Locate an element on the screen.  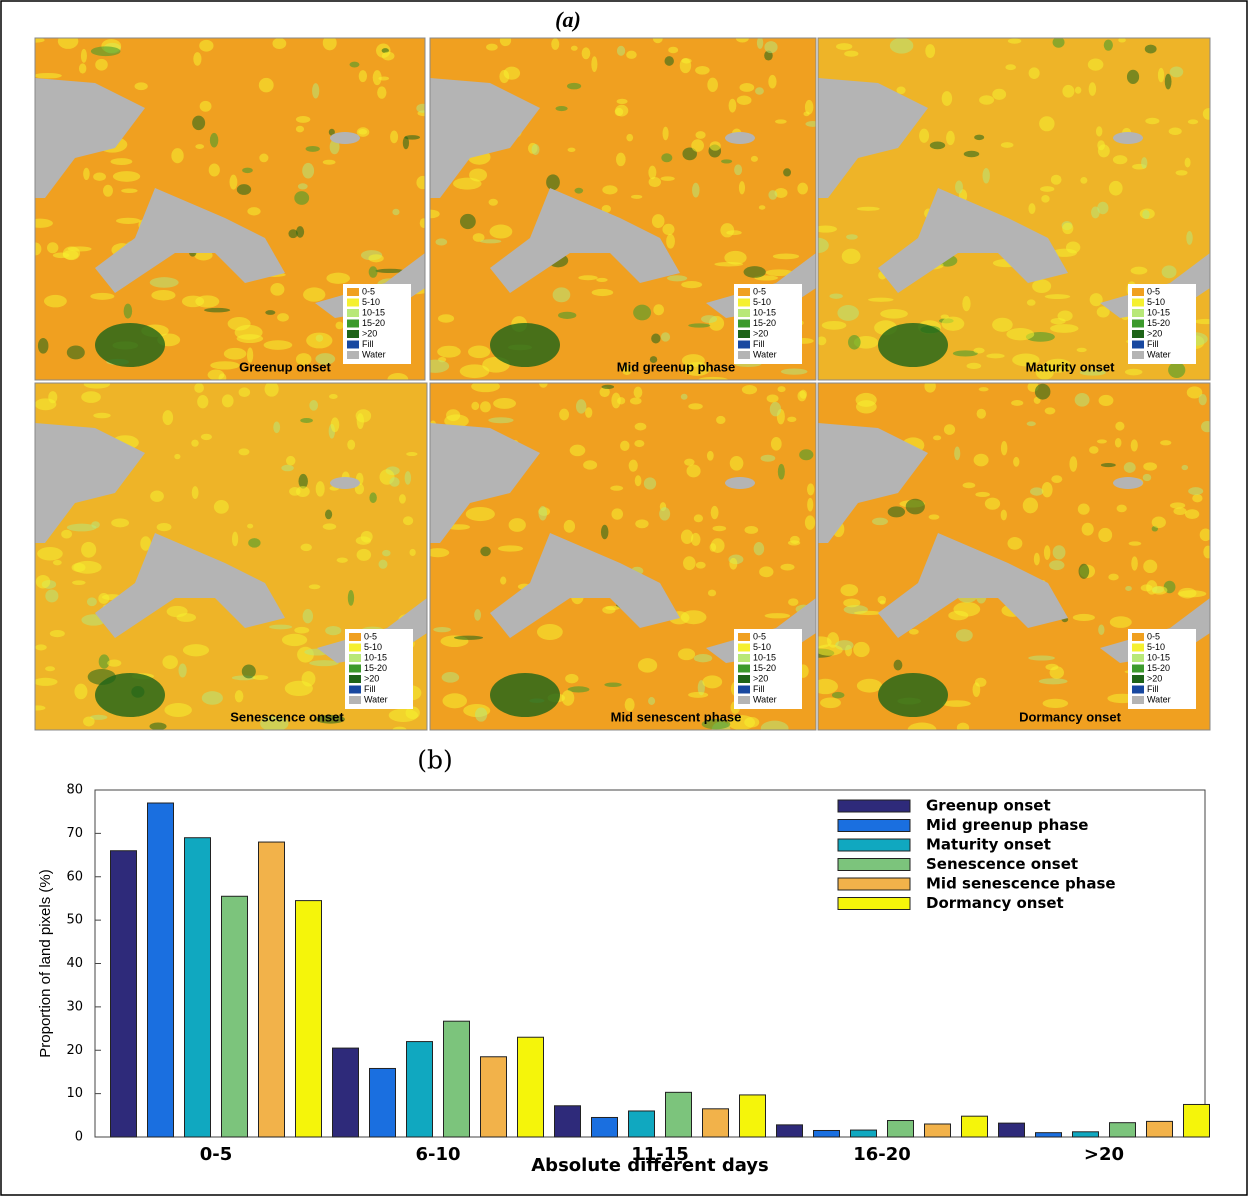
y-tick-label: 20 is located at coordinates (74, 1050).